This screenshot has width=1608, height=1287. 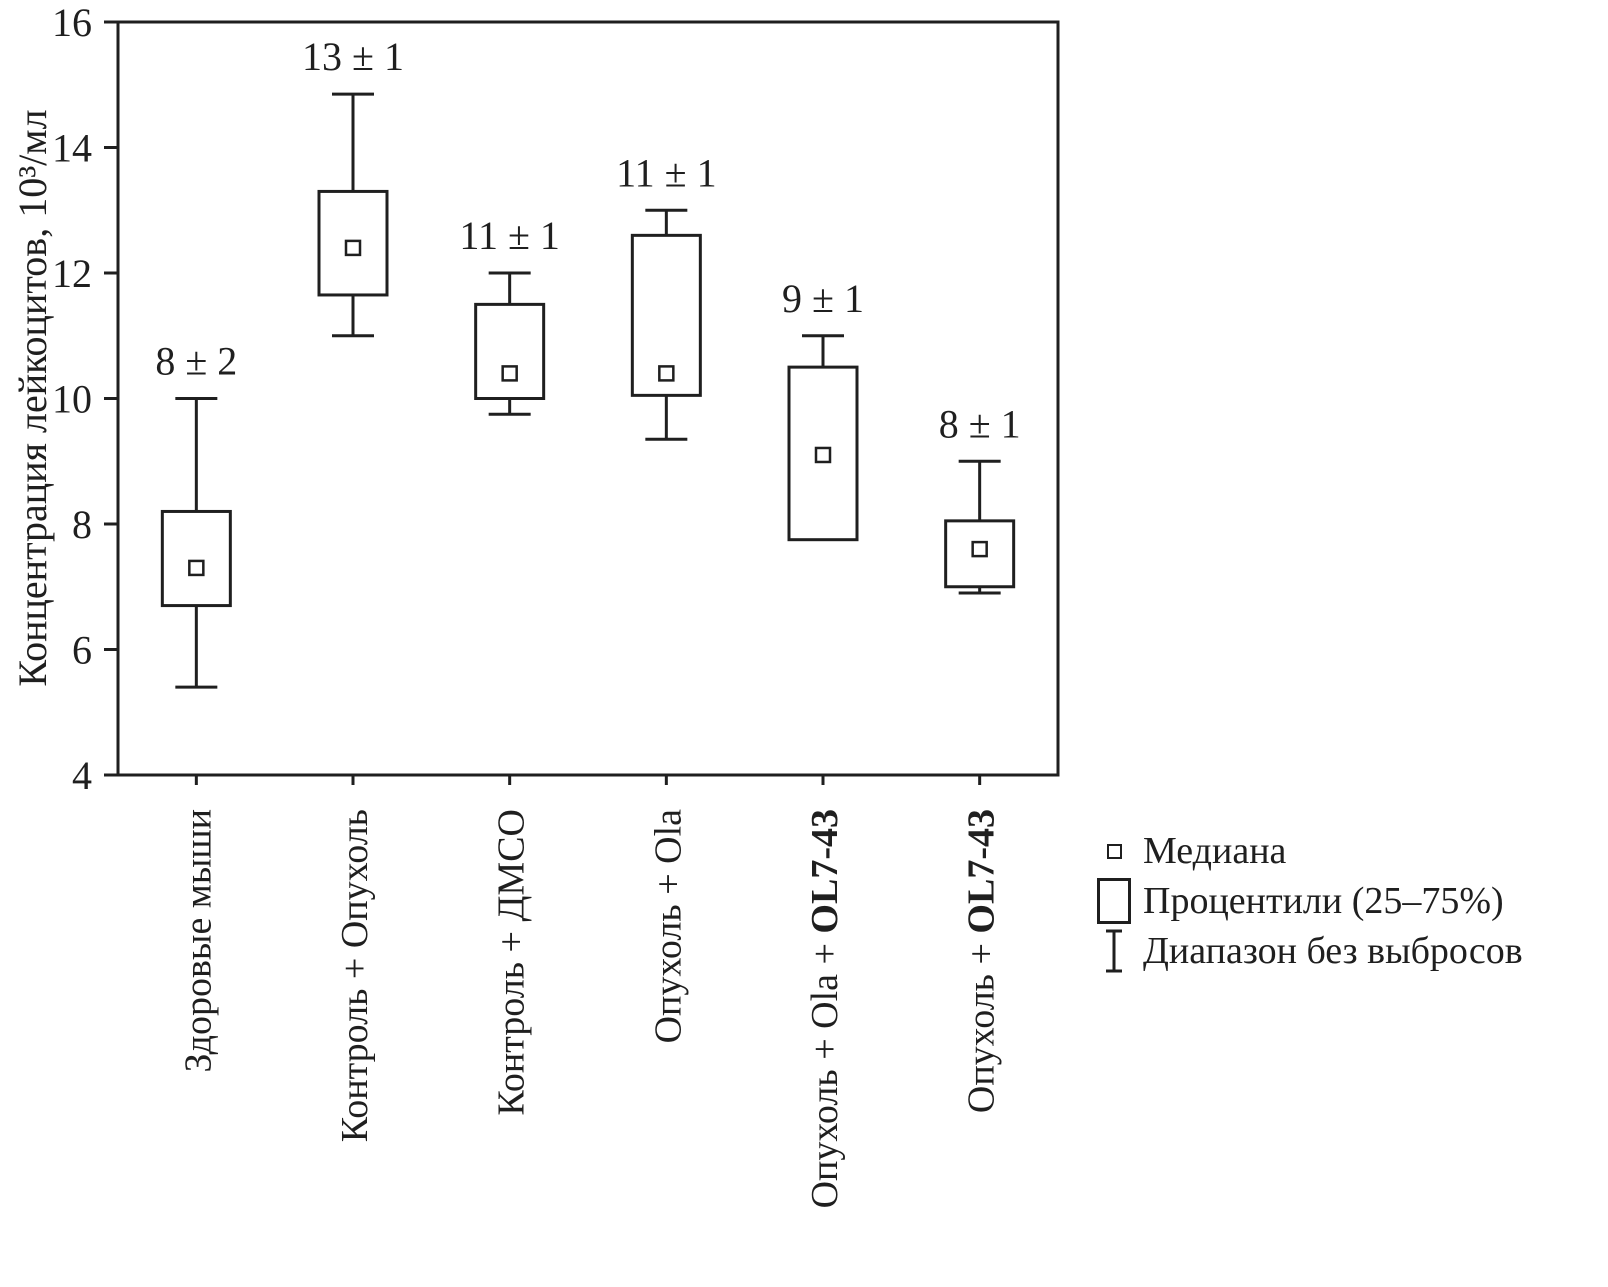 I want to click on median-marker-icon, so click(x=1114, y=851).